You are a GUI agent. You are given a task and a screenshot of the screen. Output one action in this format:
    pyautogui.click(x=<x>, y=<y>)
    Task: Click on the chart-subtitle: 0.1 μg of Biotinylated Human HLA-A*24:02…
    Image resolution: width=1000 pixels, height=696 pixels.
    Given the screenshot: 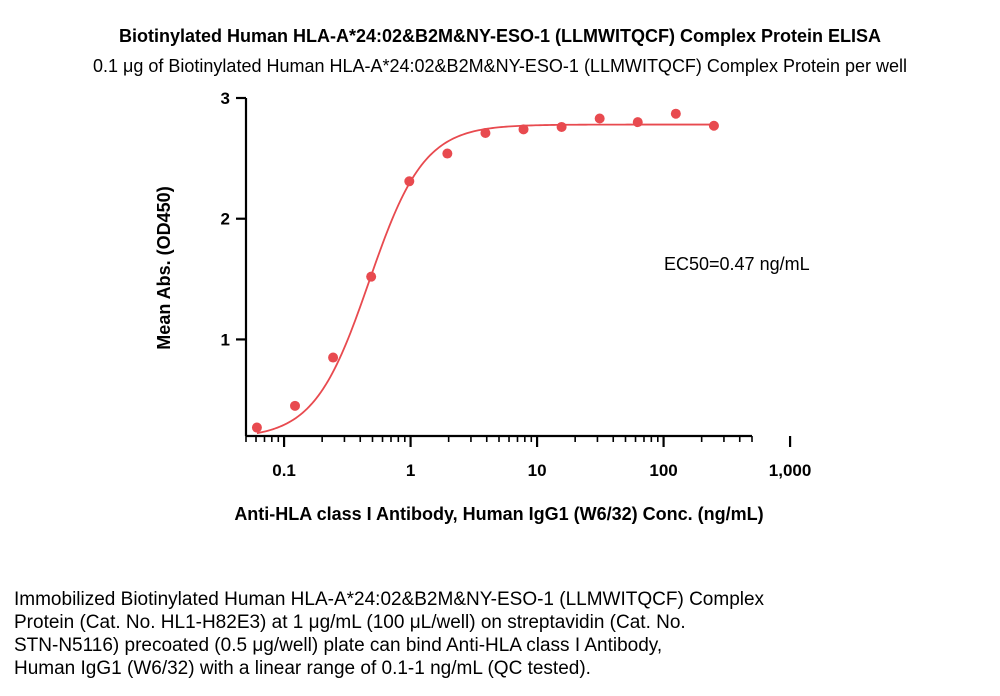 What is the action you would take?
    pyautogui.click(x=500, y=66)
    